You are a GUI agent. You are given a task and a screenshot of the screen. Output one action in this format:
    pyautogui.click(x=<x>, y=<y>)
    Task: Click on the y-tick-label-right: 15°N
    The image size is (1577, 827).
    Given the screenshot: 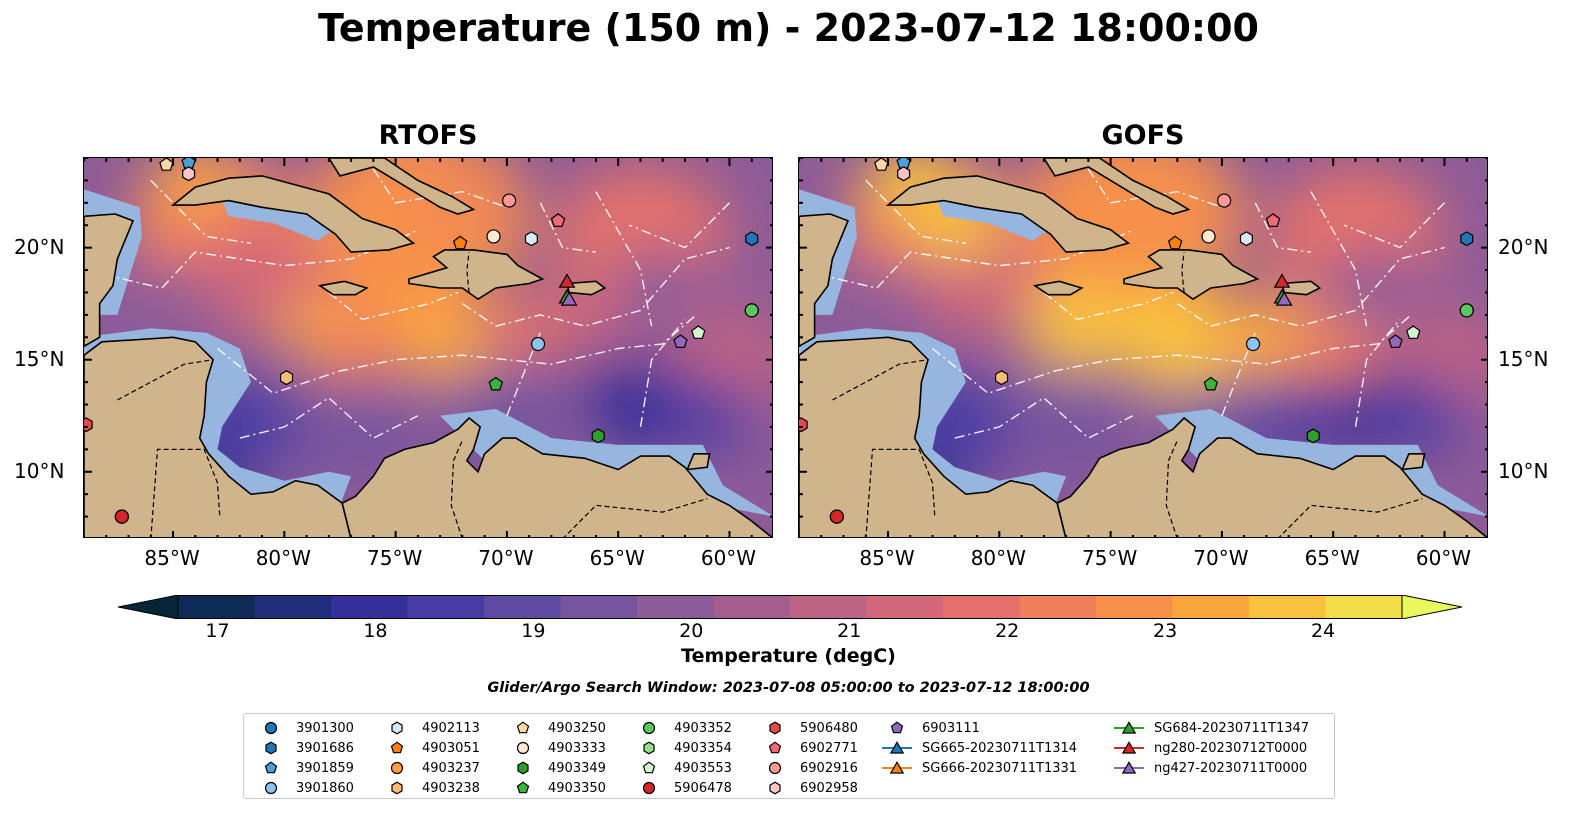 What is the action you would take?
    pyautogui.click(x=1523, y=358)
    